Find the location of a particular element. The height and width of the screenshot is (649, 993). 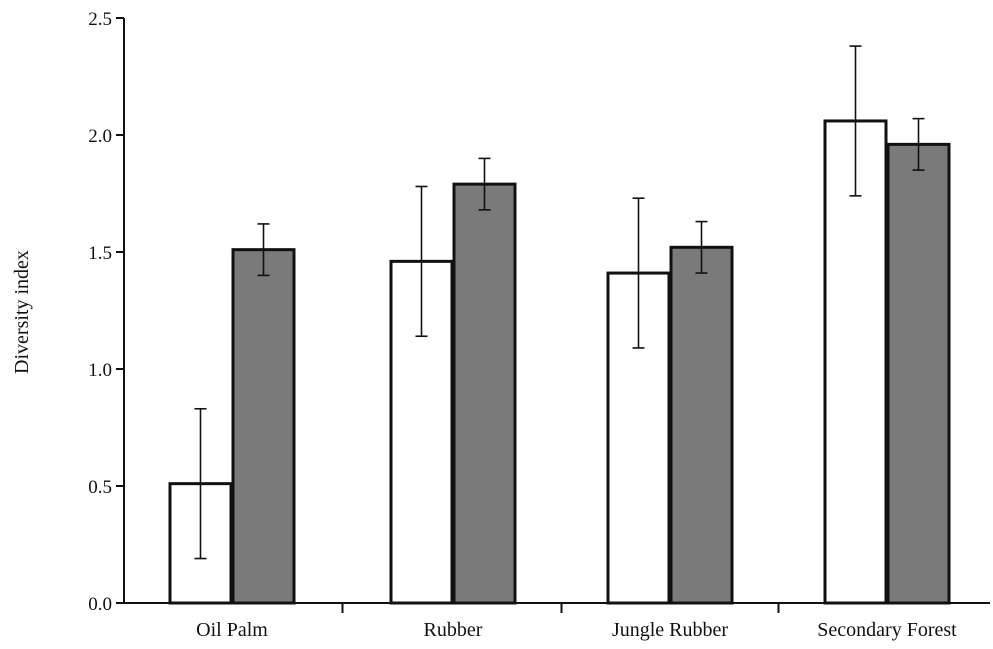

y-tick-label: 1.0 is located at coordinates (100, 370).